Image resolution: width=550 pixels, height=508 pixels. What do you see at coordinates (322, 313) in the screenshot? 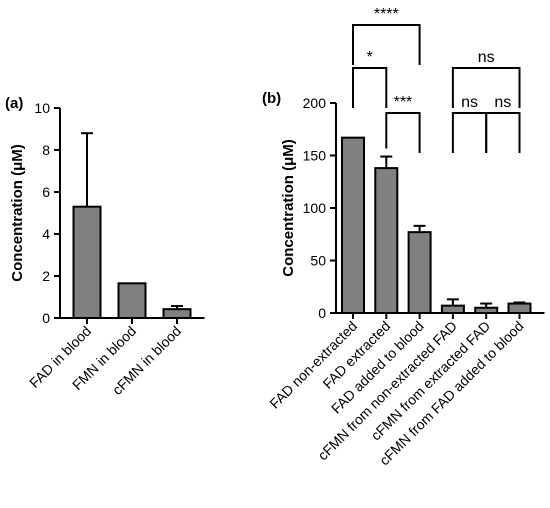
I see `p2-y-tick-label: 0` at bounding box center [322, 313].